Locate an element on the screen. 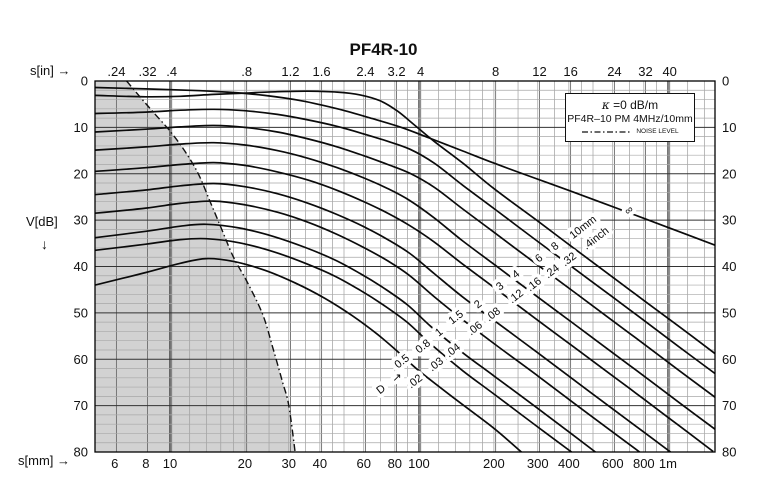  bottom-tick-label: 400 is located at coordinates (569, 463).